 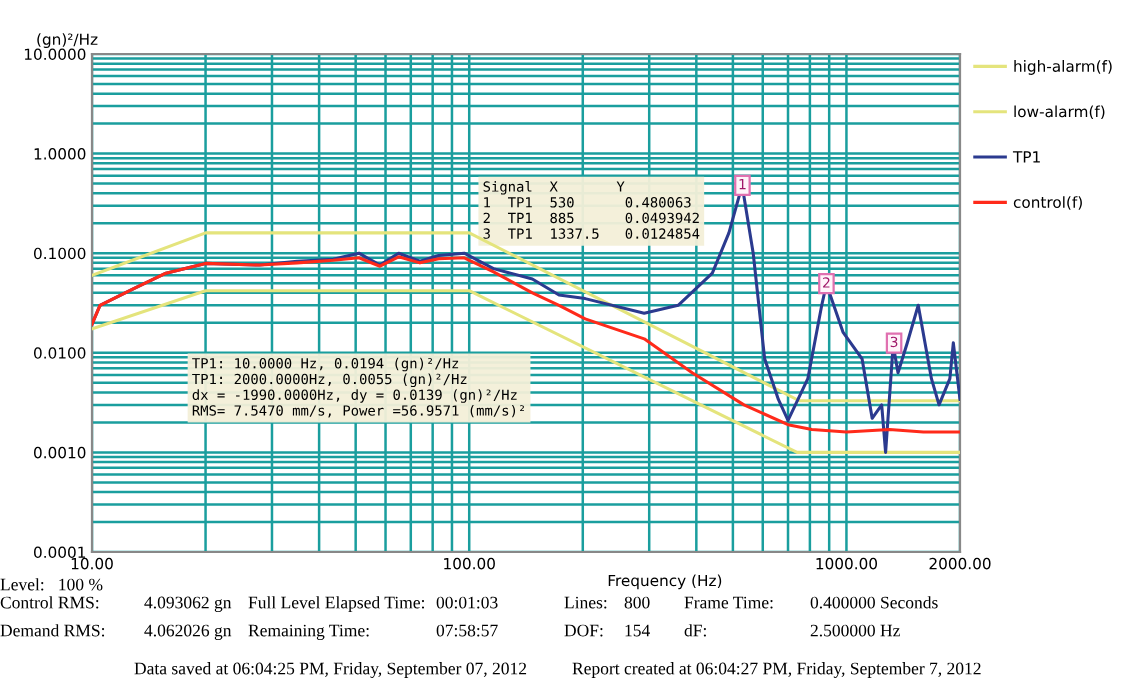 I want to click on text: Control RMS:, so click(x=49, y=602).